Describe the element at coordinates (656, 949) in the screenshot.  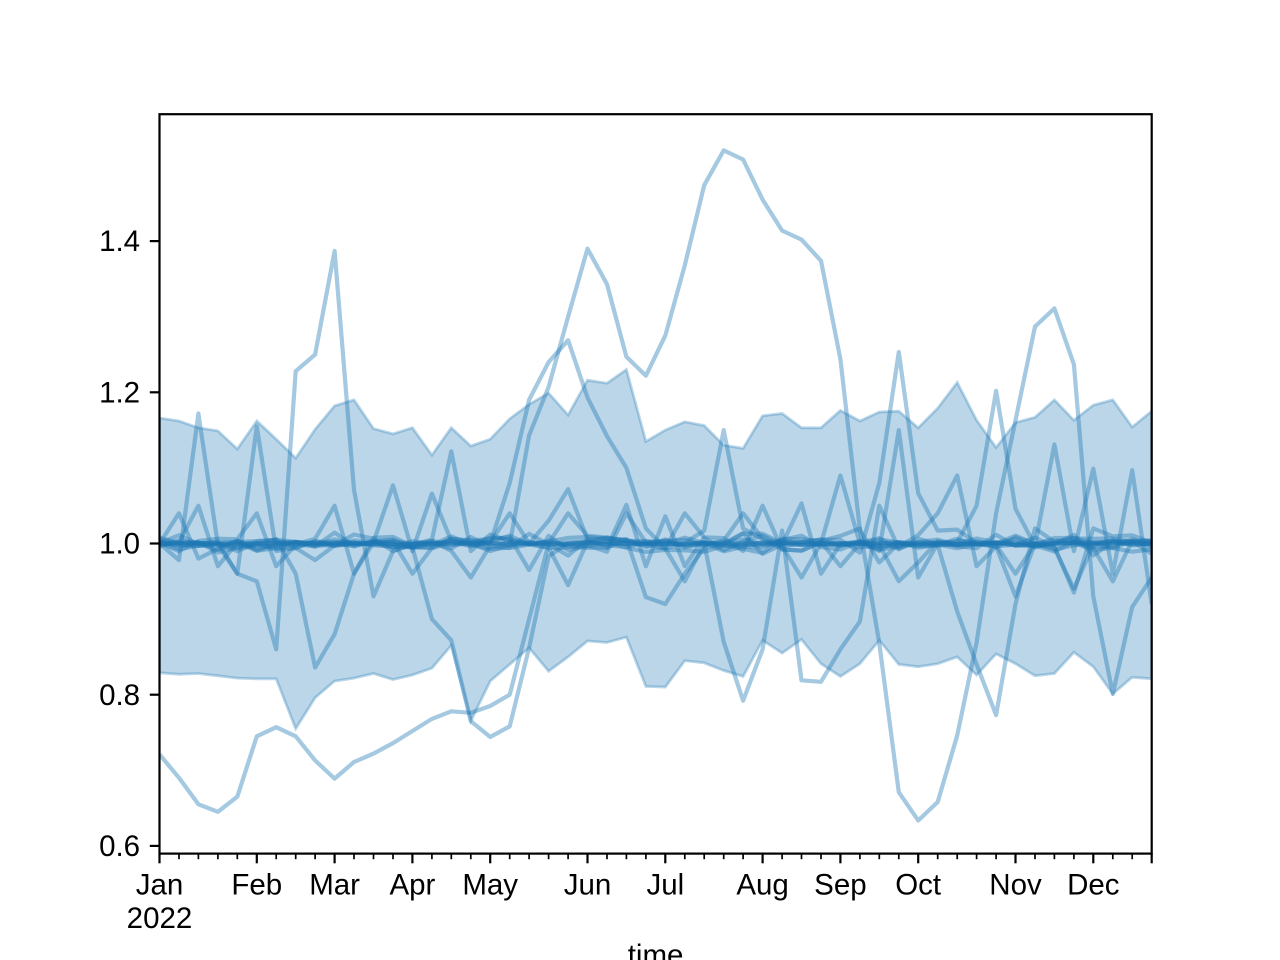
I see `svg-text: time` at that location.